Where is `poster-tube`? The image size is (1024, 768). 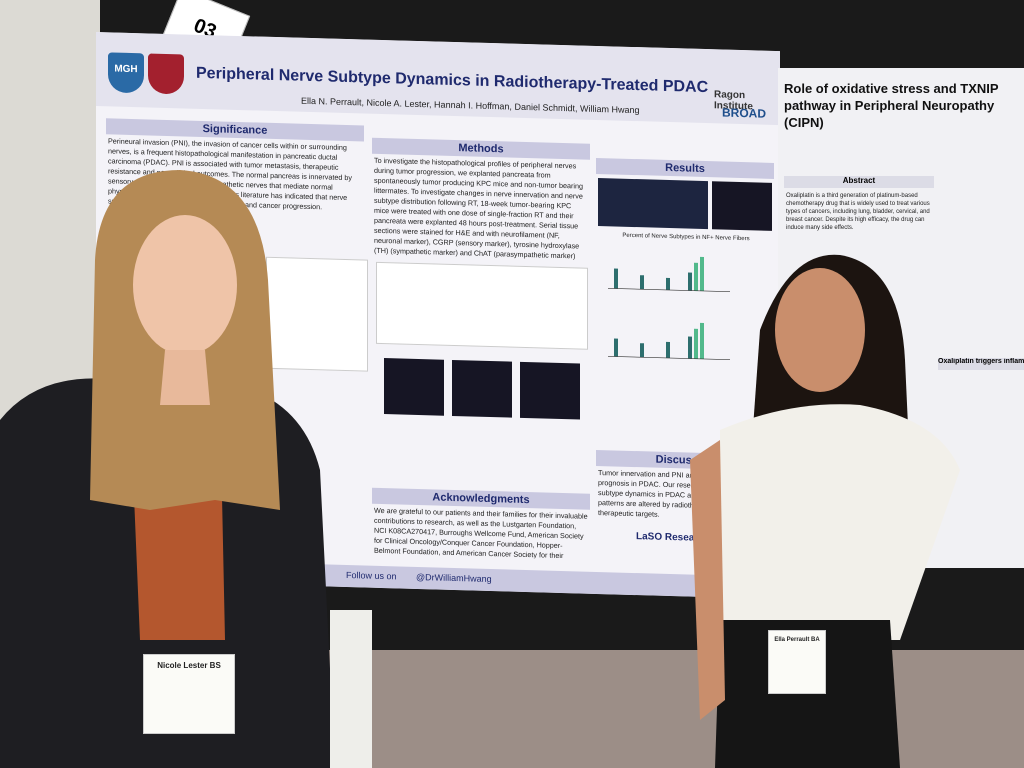 poster-tube is located at coordinates (351, 689).